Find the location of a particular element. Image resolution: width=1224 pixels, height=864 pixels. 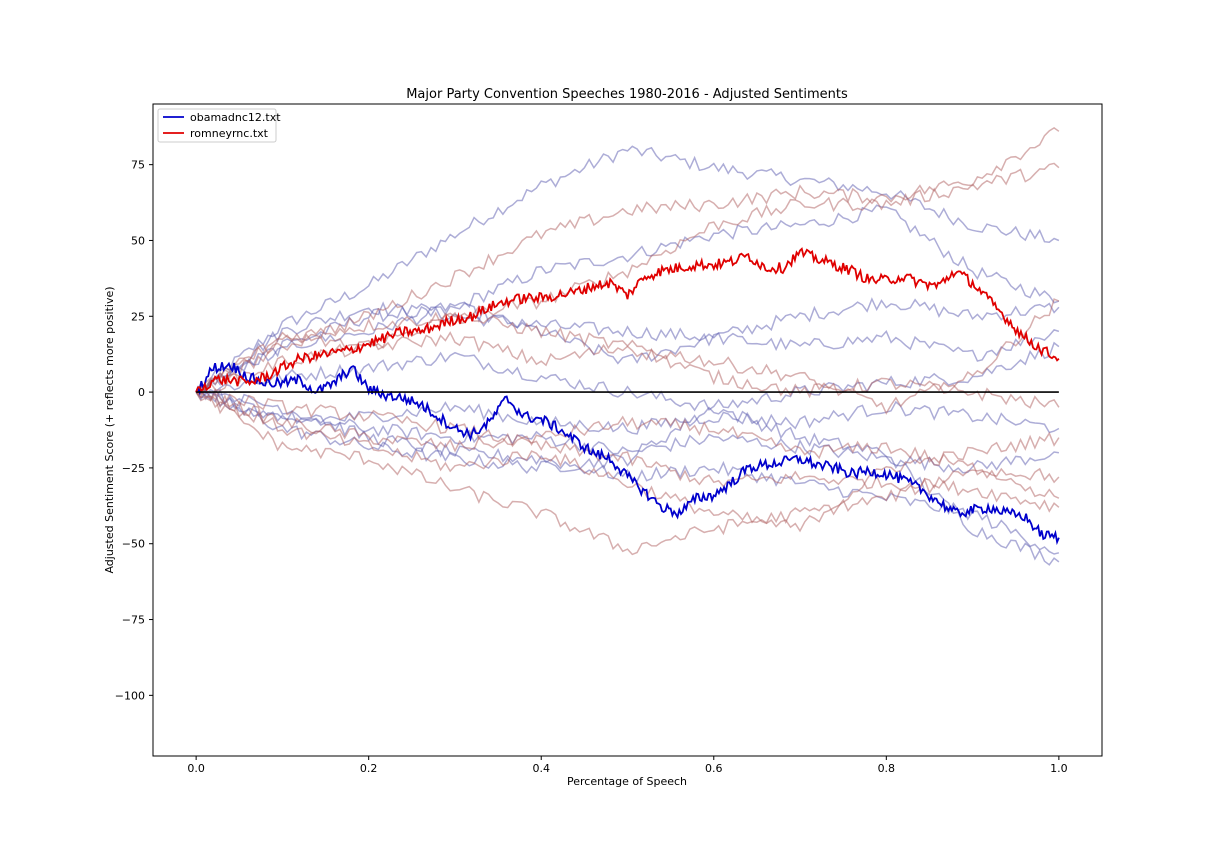

x-tick-label: 0.8 is located at coordinates (887, 768).